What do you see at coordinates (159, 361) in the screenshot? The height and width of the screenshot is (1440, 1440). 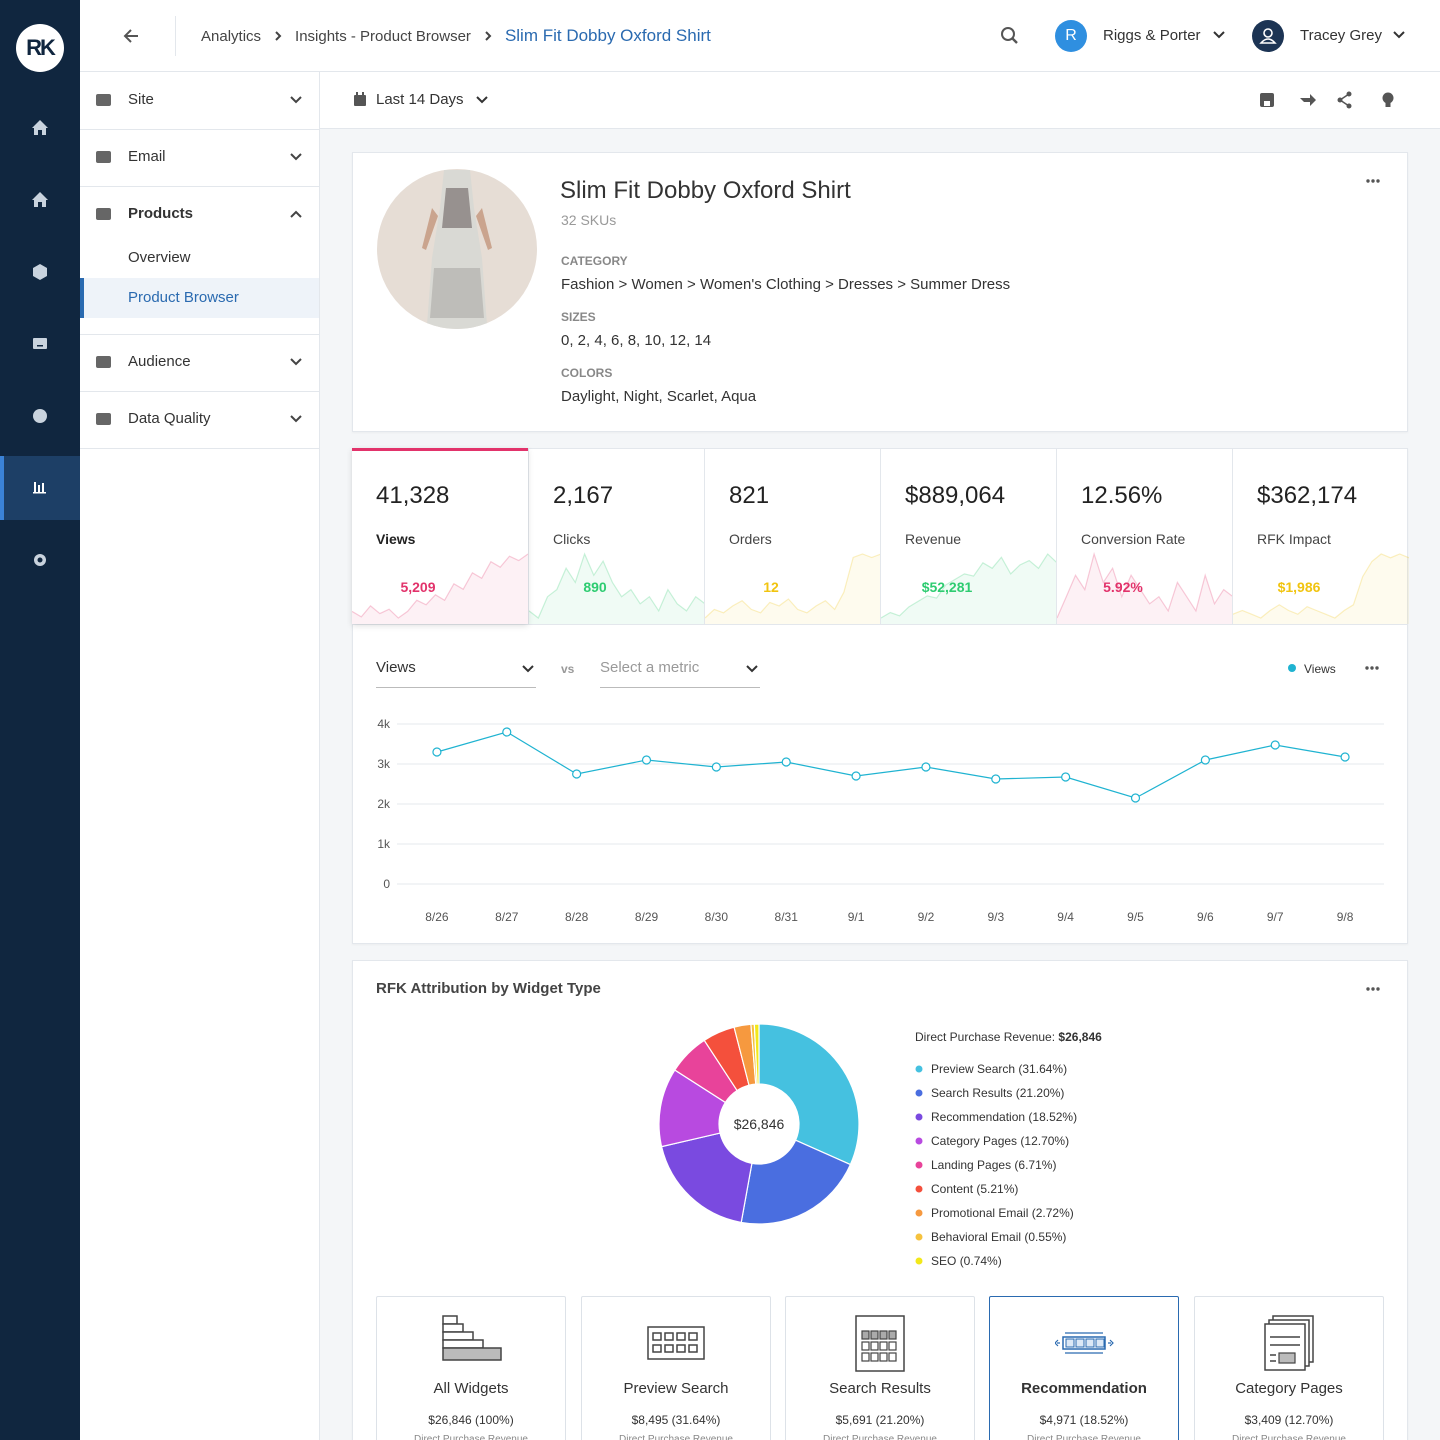 I see `nav-item: Audience` at bounding box center [159, 361].